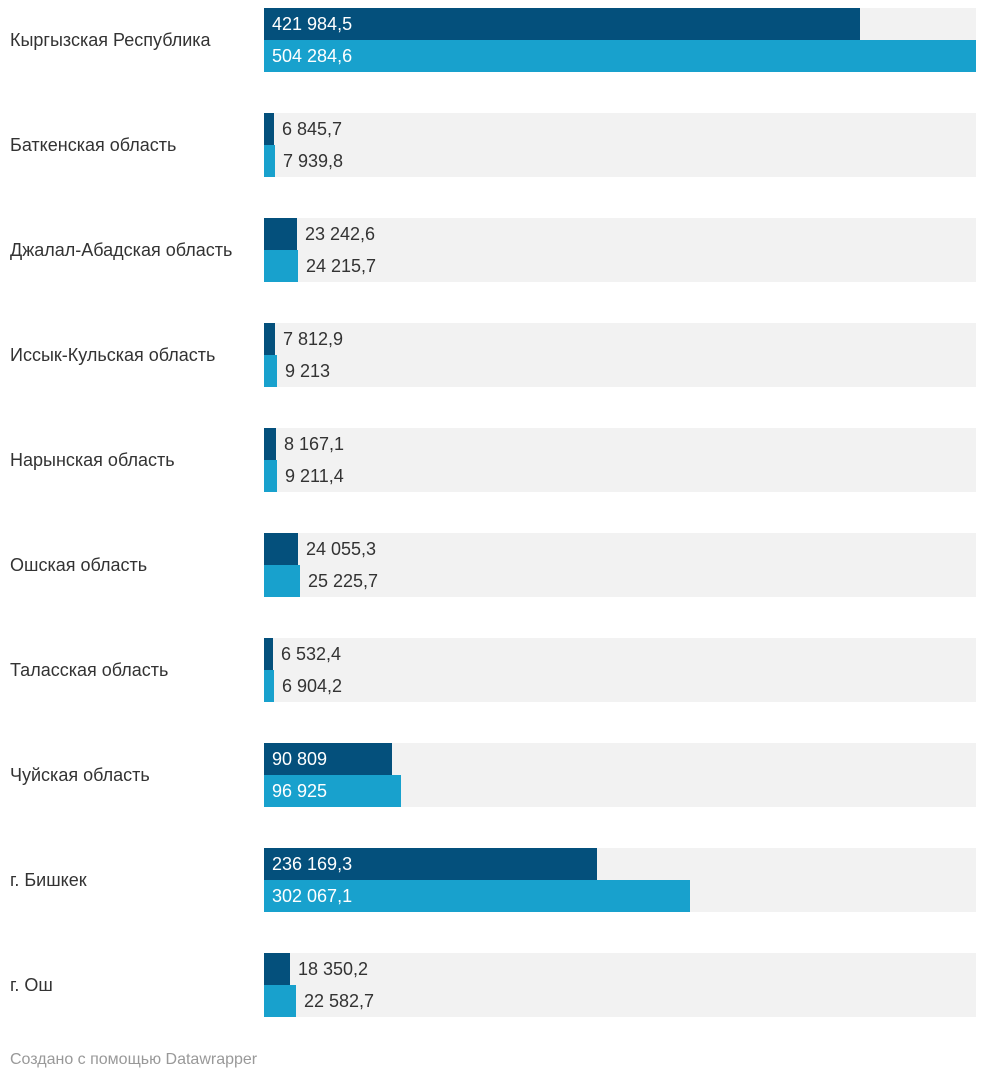  Describe the element at coordinates (314, 444) in the screenshot. I see `value-label: 8 167,1` at that location.